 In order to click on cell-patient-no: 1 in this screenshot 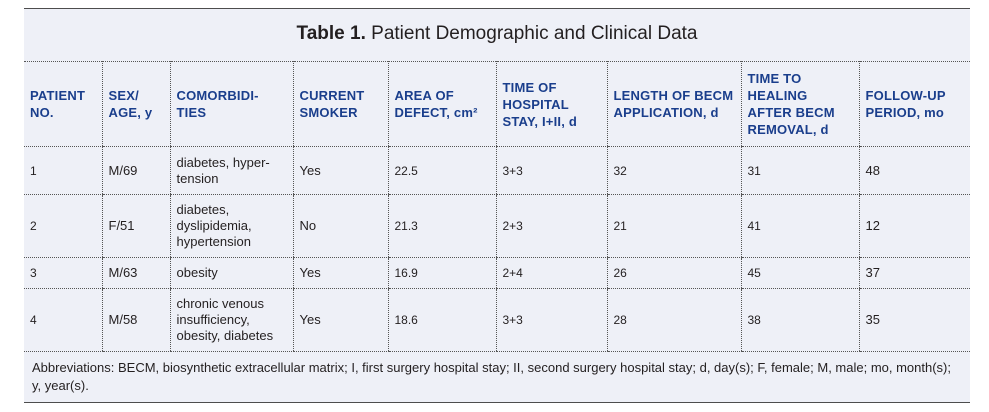, I will do `click(63, 170)`.